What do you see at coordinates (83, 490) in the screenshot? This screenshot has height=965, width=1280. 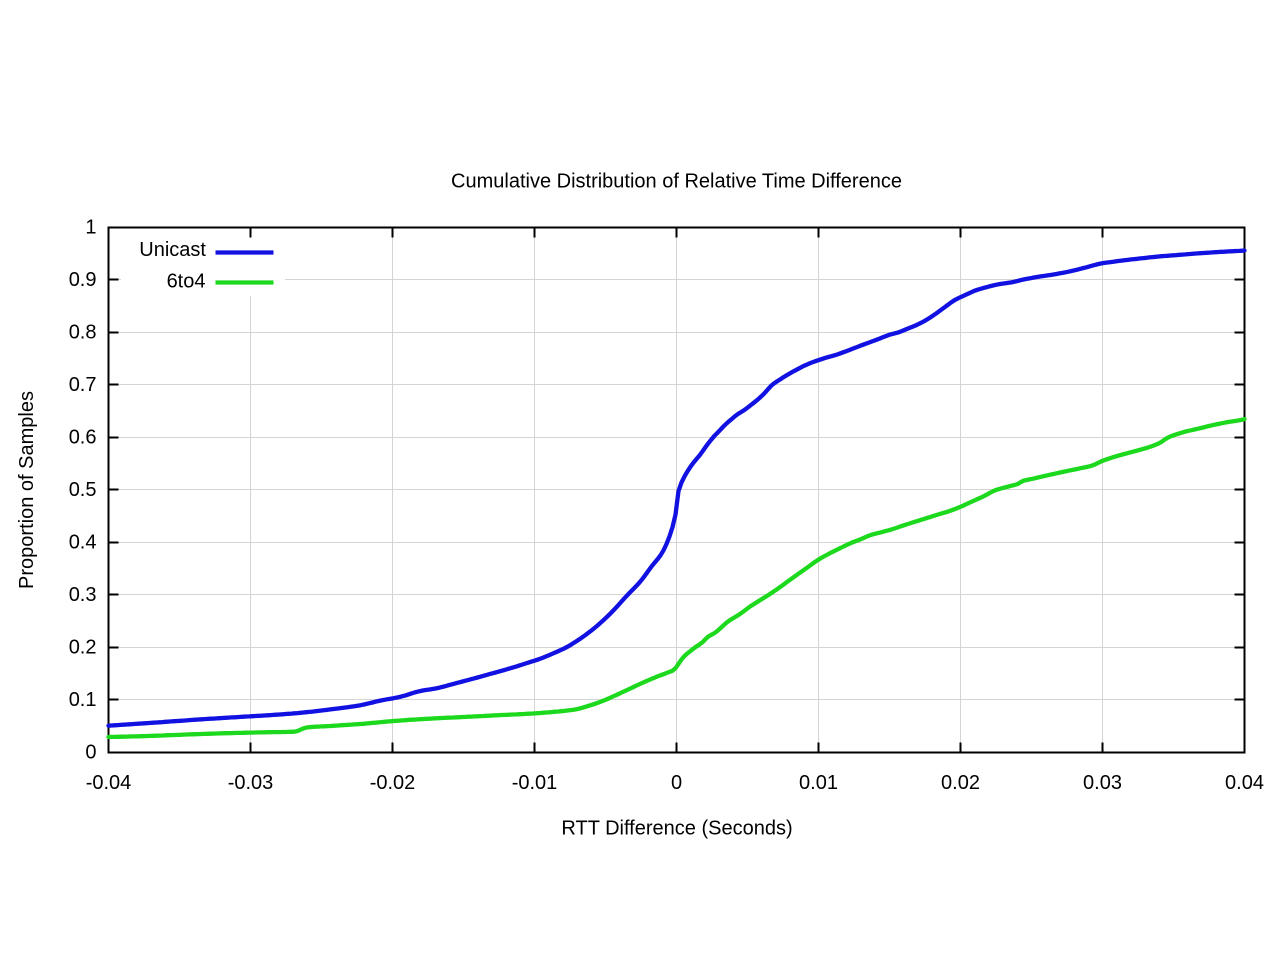 I see `svg-text: 0.5` at bounding box center [83, 490].